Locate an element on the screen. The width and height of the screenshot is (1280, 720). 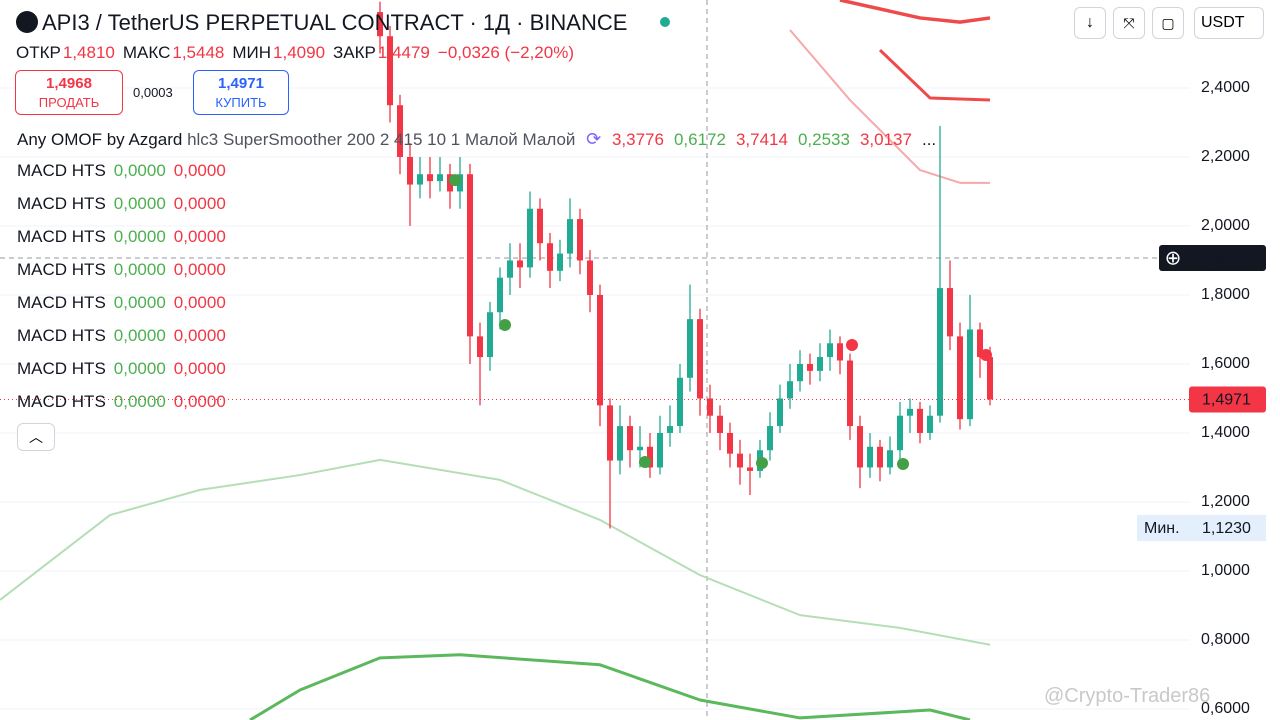
indicator-value: 0,6172 is located at coordinates (699, 139).